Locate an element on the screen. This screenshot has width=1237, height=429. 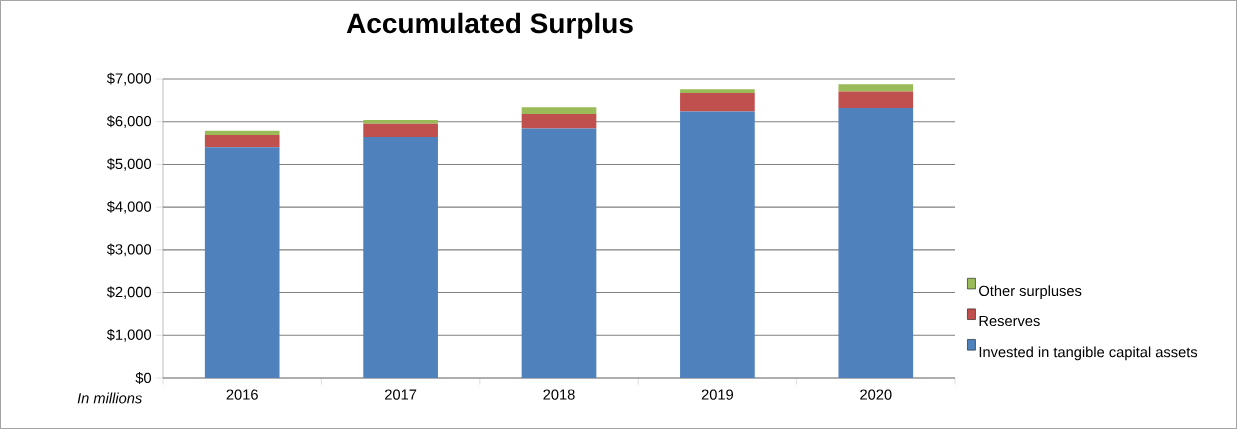
y-tick-label: $3,000 is located at coordinates (129, 250).